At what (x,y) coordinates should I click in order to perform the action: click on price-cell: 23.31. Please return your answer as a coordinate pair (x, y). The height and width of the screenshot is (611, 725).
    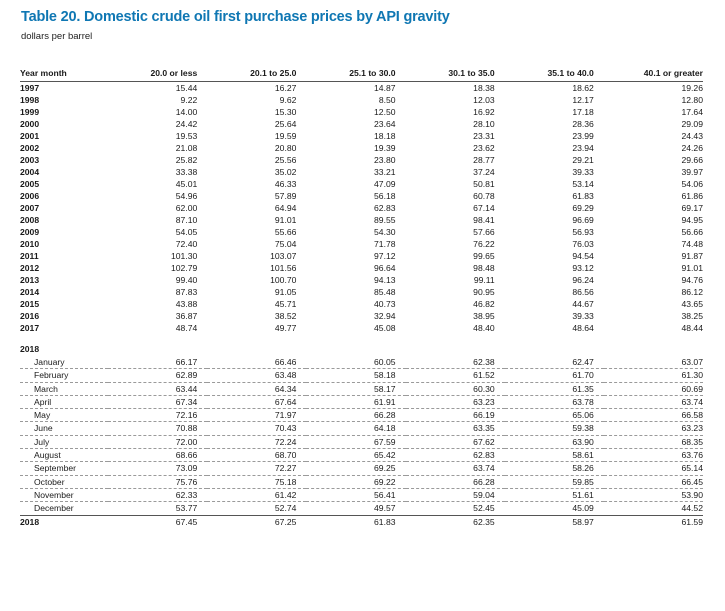
    Looking at the image, I should click on (484, 136).